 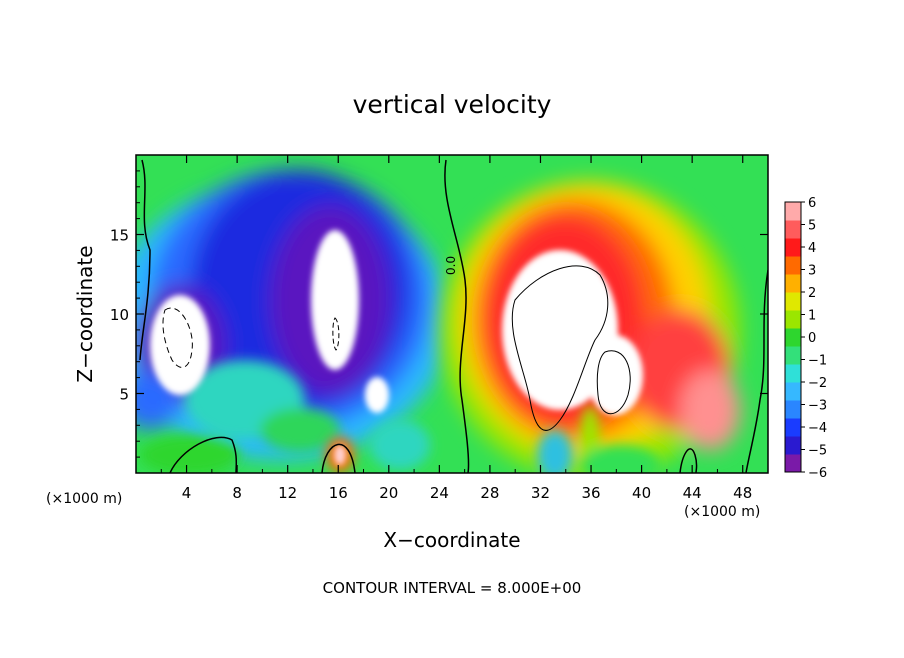 I want to click on contour-core-left, so click(x=177, y=337).